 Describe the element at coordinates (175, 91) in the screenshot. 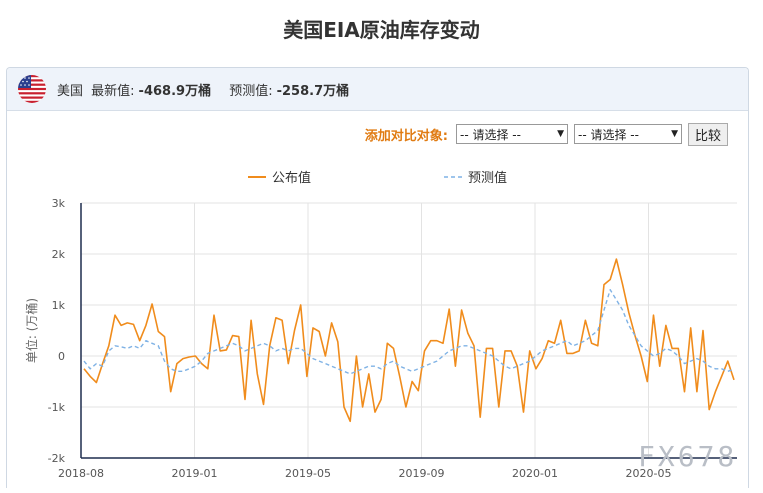

I see `latest-value: -468.9万桶` at that location.